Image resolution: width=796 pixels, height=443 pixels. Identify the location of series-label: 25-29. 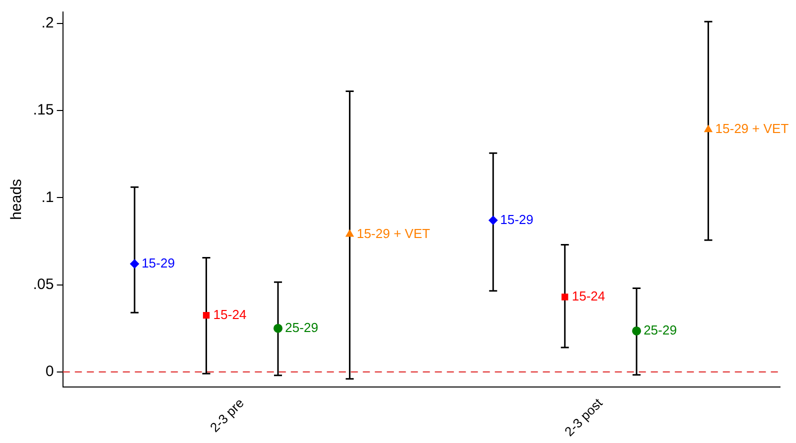
(660, 330).